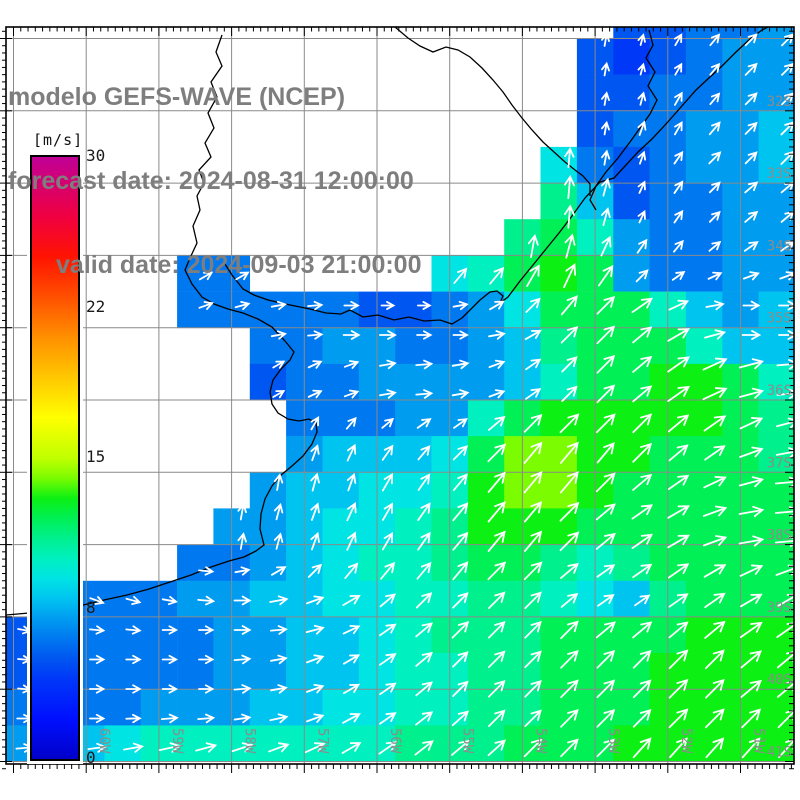 The image size is (800, 800). What do you see at coordinates (96, 155) in the screenshot?
I see `colorbar-tick-label: 30` at bounding box center [96, 155].